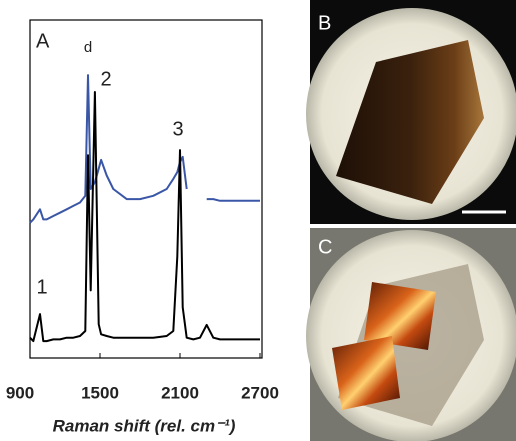 This screenshot has height=441, width=516. I want to click on panel-label: A, so click(43, 41).